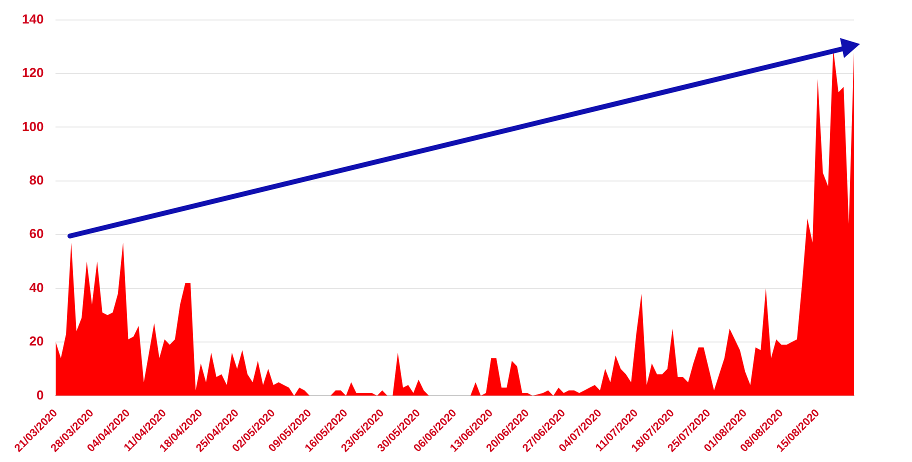  What do you see at coordinates (36, 341) in the screenshot?
I see `y-tick-label: 20` at bounding box center [36, 341].